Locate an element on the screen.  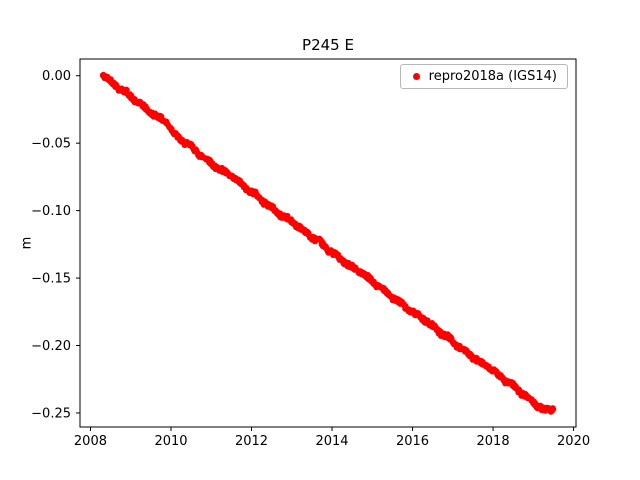
y-tick-label: −0.05 is located at coordinates (51, 144).